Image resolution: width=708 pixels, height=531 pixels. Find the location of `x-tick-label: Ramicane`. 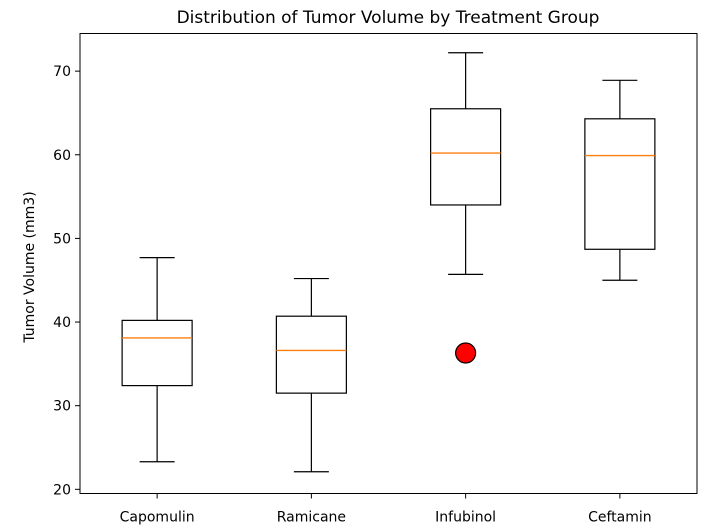

x-tick-label: Ramicane is located at coordinates (311, 518).